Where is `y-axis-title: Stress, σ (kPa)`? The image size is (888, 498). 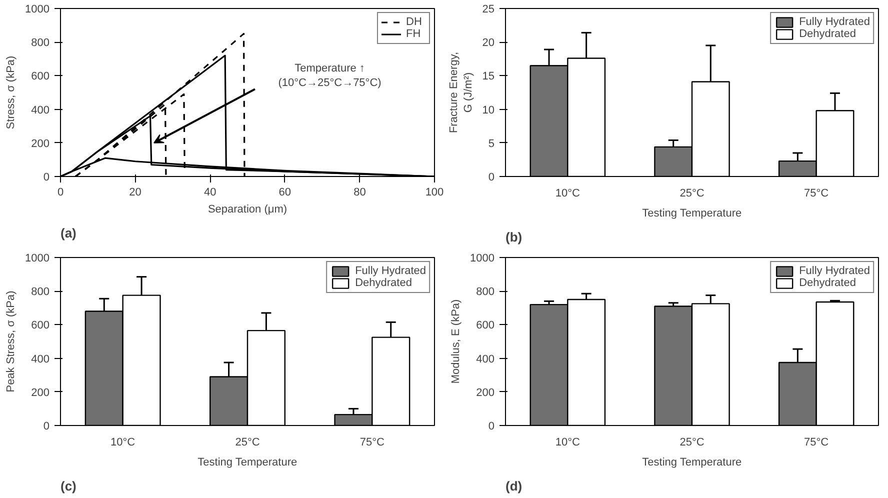 y-axis-title: Stress, σ (kPa) is located at coordinates (11, 93).